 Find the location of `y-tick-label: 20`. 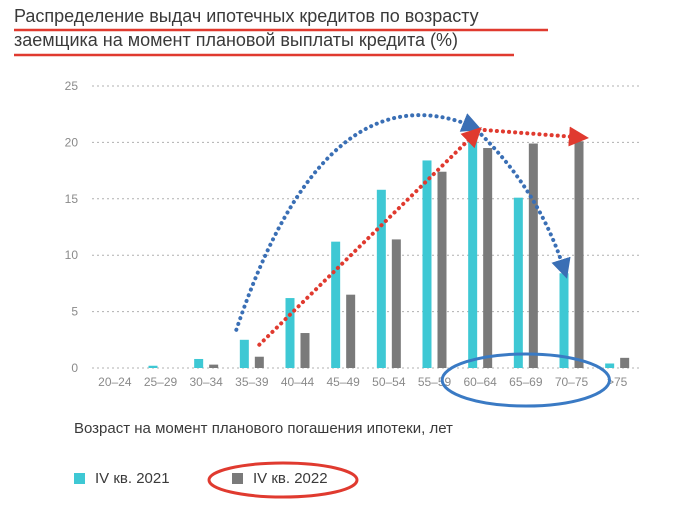

y-tick-label: 20 is located at coordinates (72, 142).